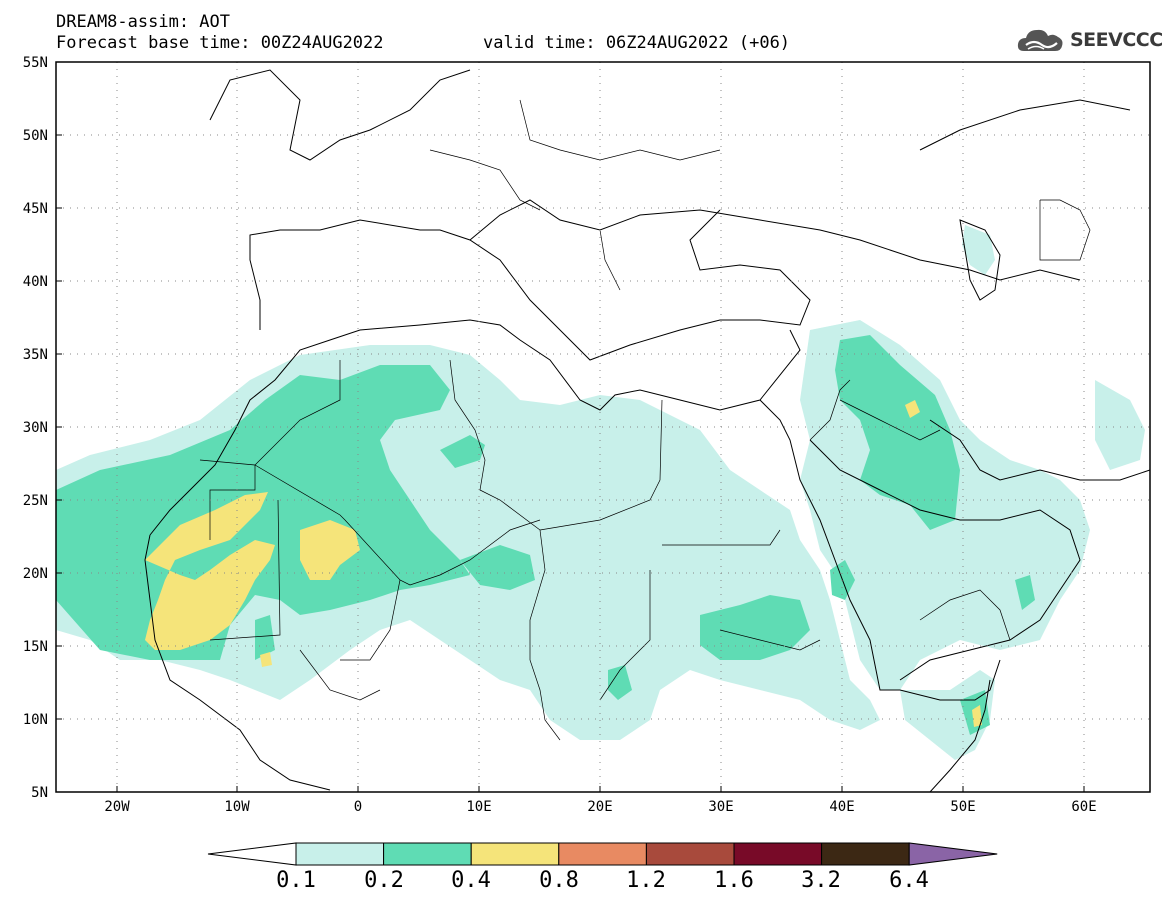  Describe the element at coordinates (358, 807) in the screenshot. I see `lon-label: 0` at that location.